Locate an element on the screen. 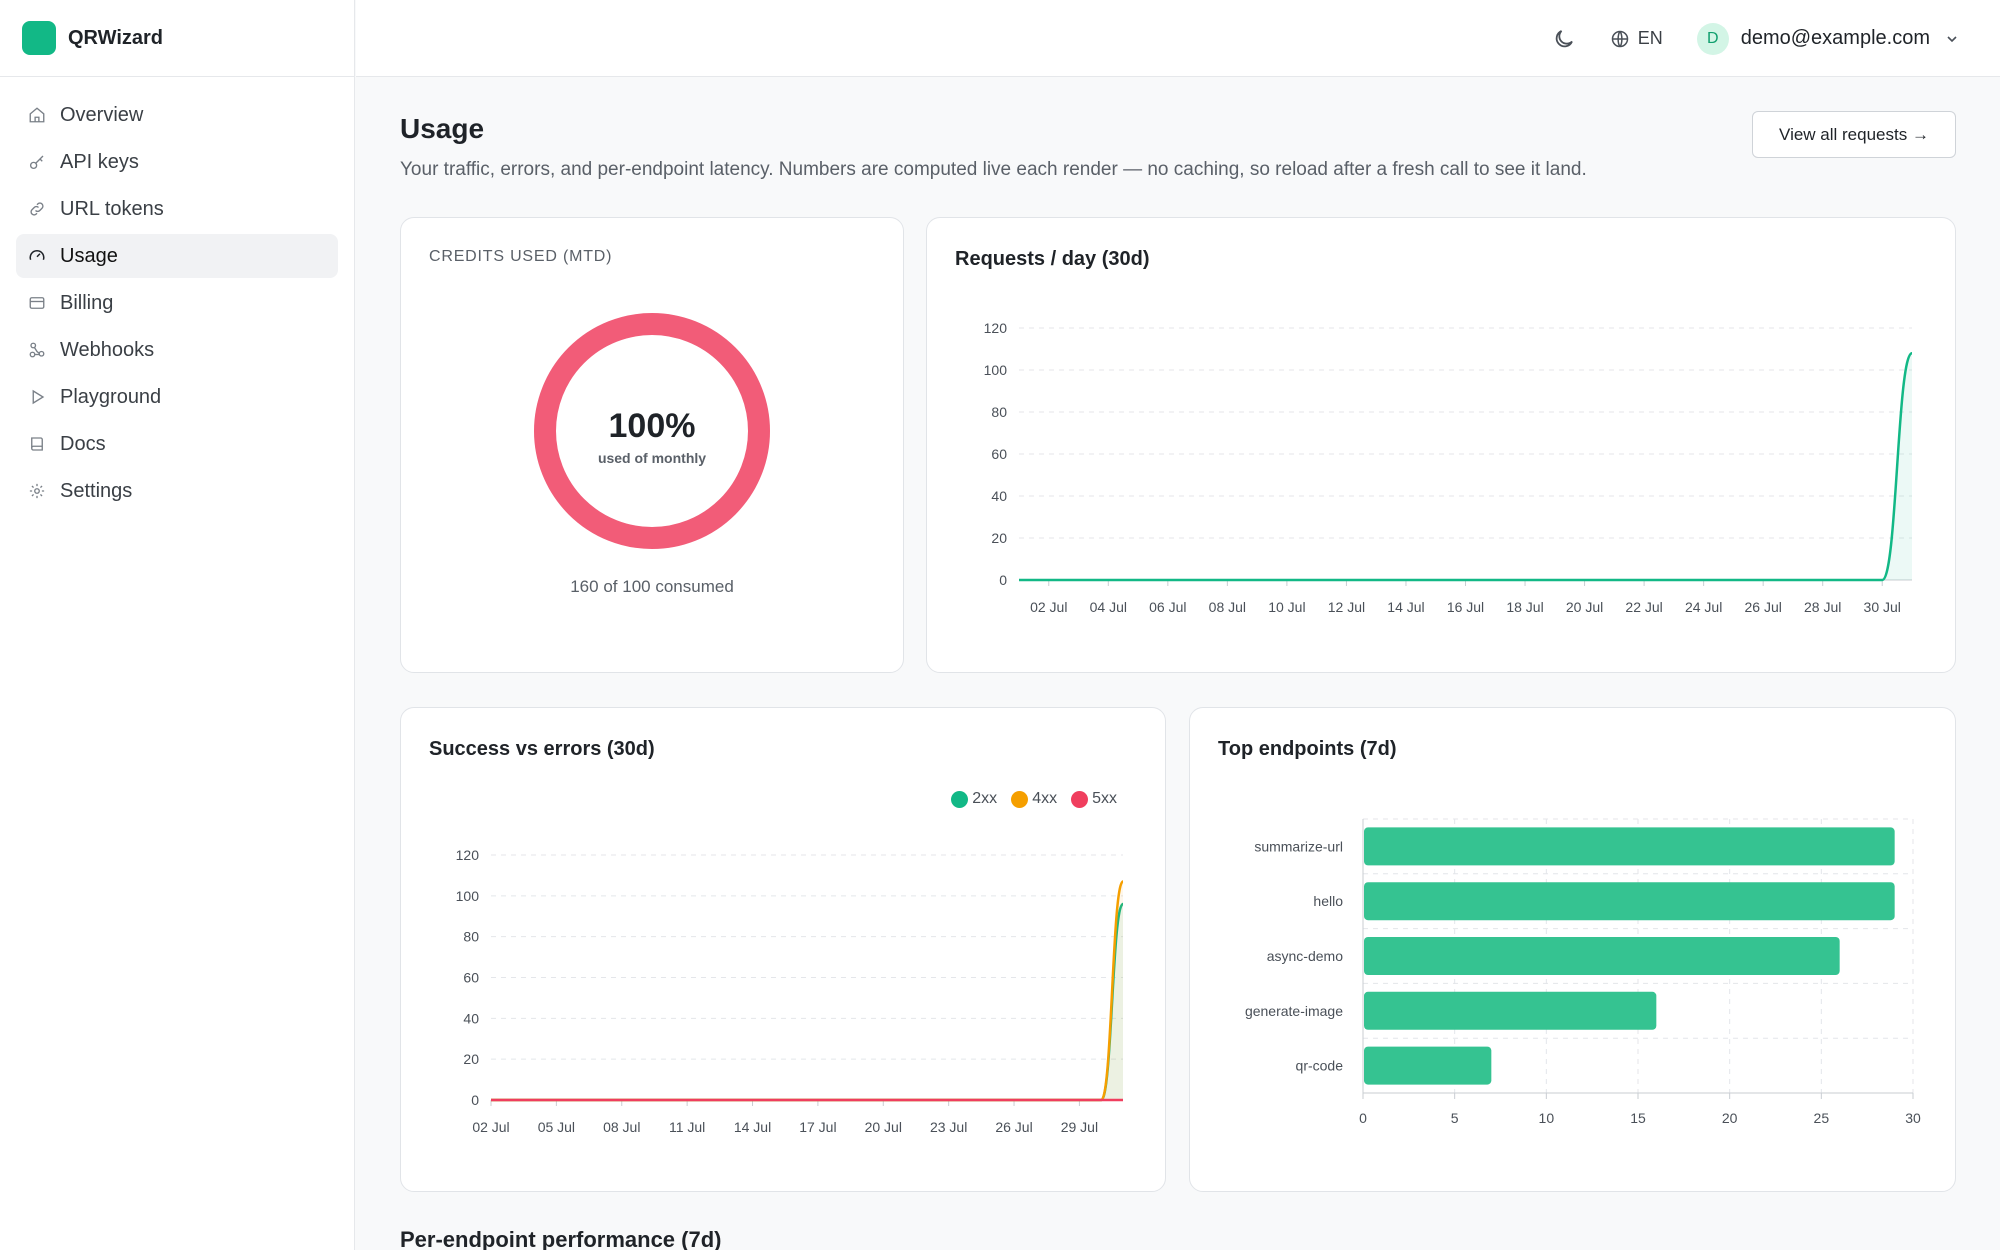  credits-donut is located at coordinates (652, 431).